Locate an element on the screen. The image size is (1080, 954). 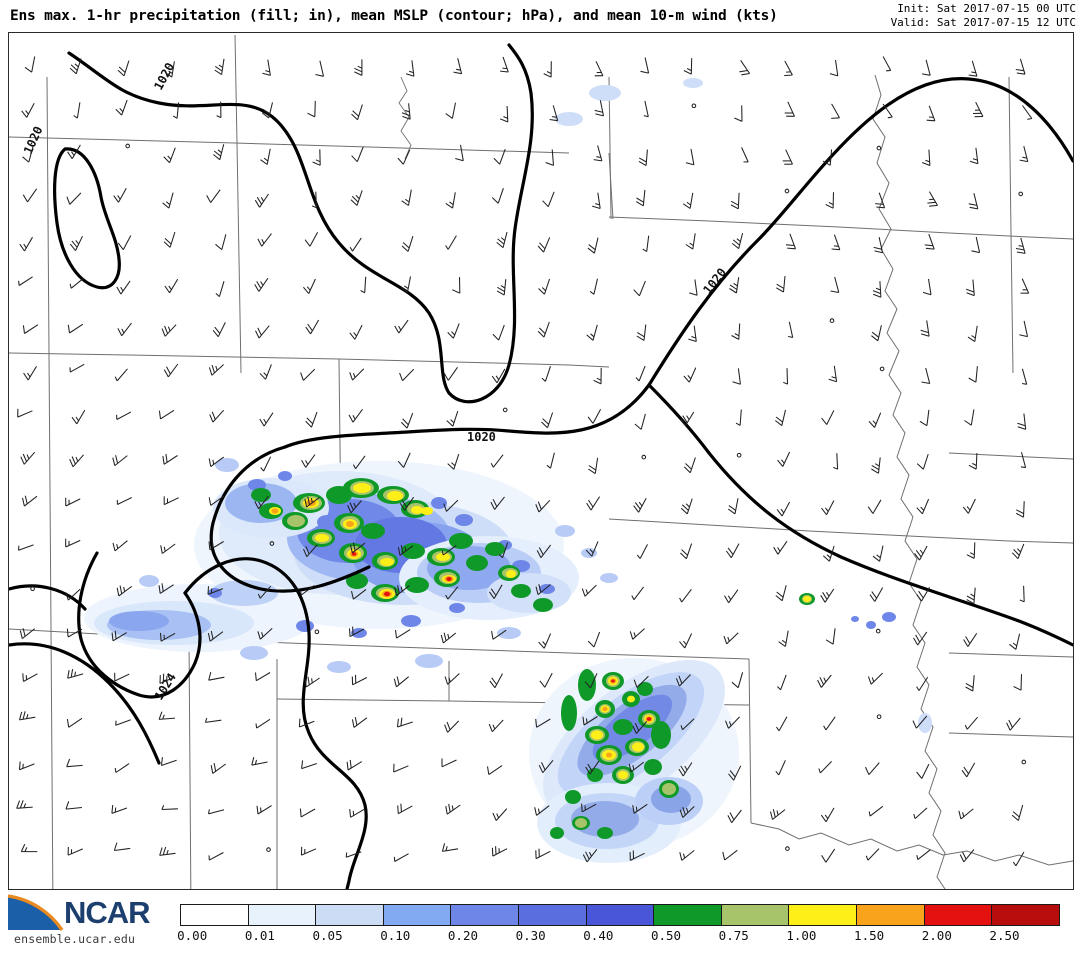
colorbar-tick-3: 0.10 is located at coordinates (395, 935).